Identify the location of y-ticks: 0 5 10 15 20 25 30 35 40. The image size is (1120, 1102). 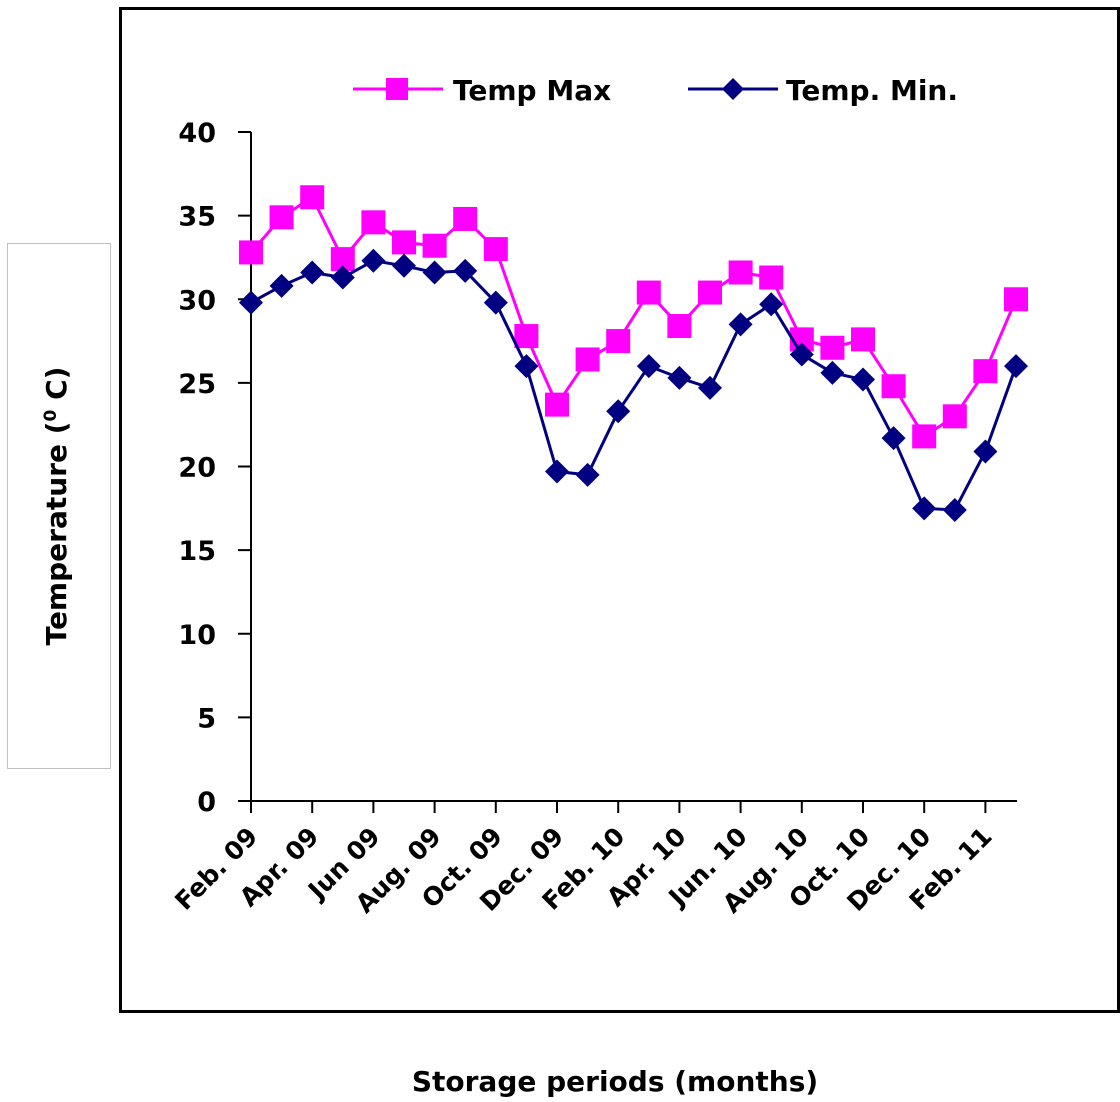
(214, 468).